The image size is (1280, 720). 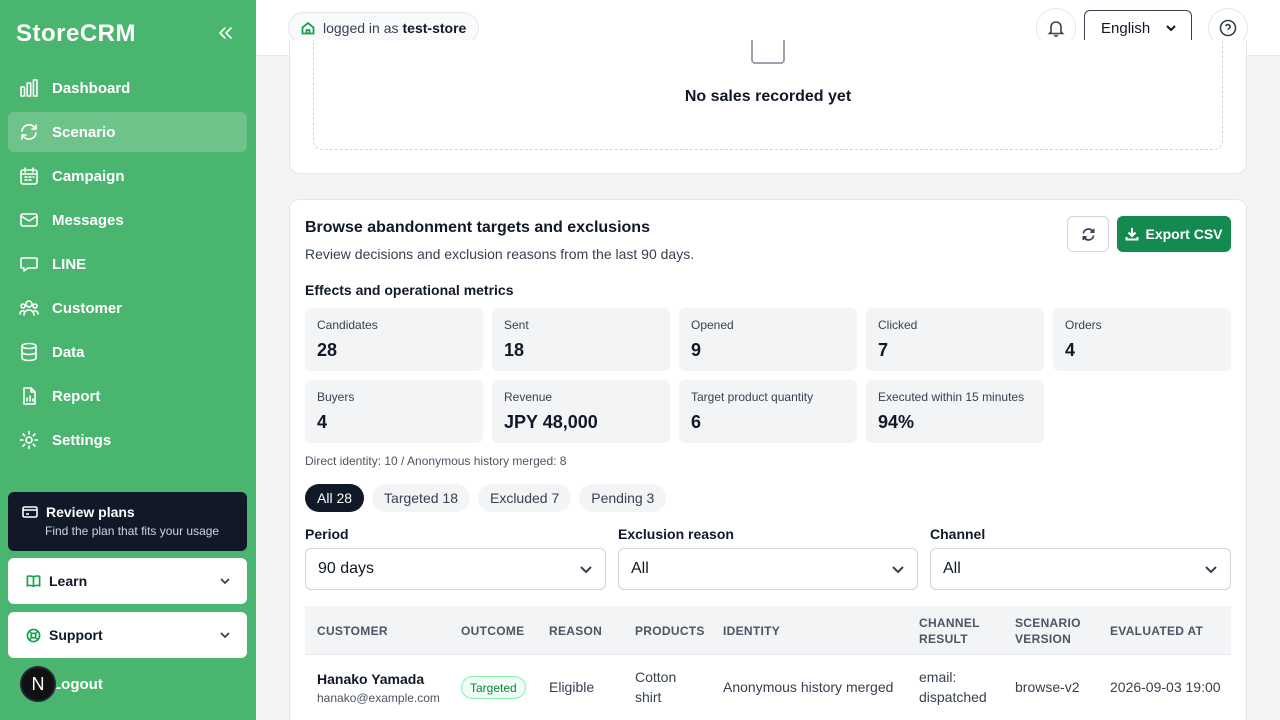 I want to click on column-header-identity: IDENTITY, so click(x=752, y=631).